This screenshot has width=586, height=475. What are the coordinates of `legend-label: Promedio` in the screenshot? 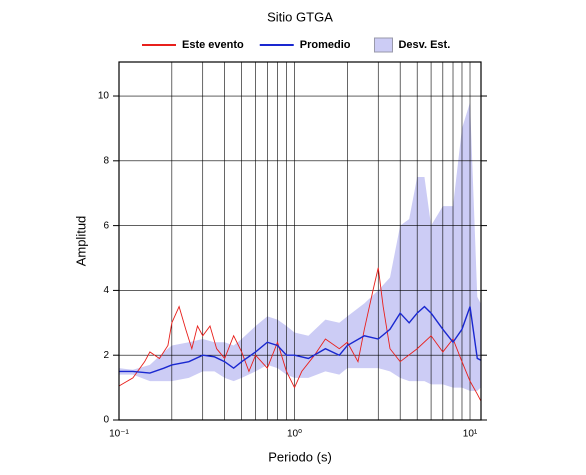 It's located at (325, 45).